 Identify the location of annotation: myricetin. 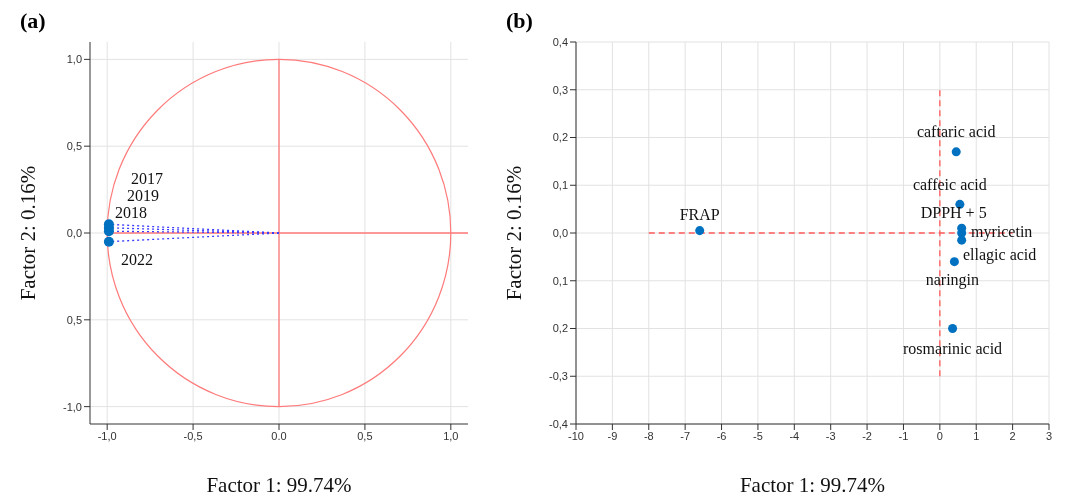
(1002, 231).